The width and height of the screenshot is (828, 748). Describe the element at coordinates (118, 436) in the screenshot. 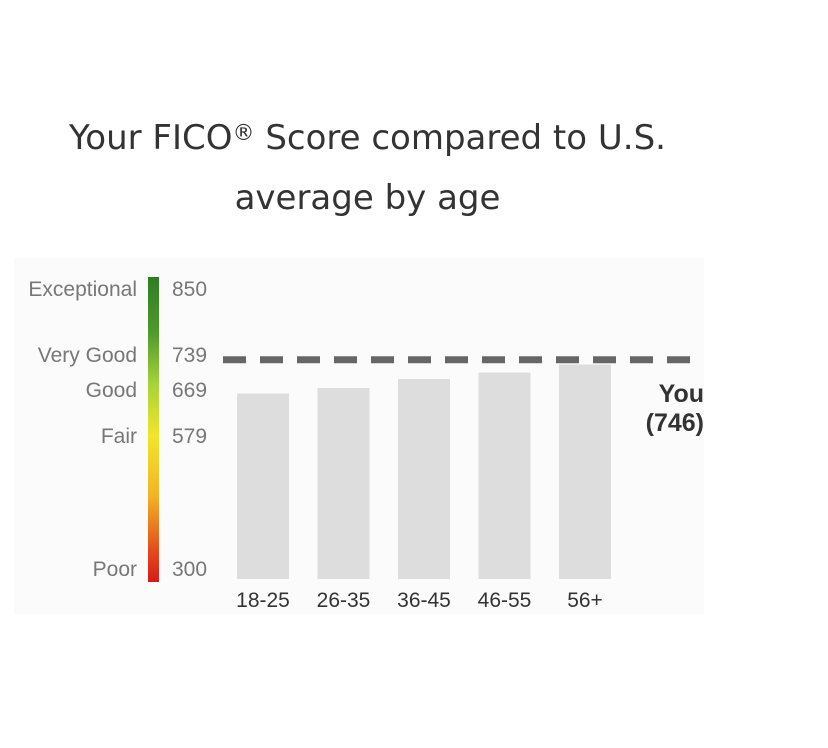

I see `rating-fair: Fair` at that location.